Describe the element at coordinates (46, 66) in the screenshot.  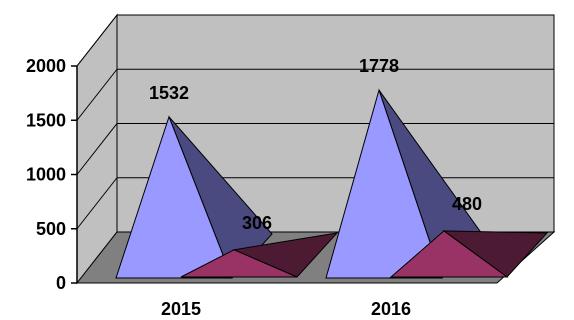
I see `y-tick-label: 2000` at that location.